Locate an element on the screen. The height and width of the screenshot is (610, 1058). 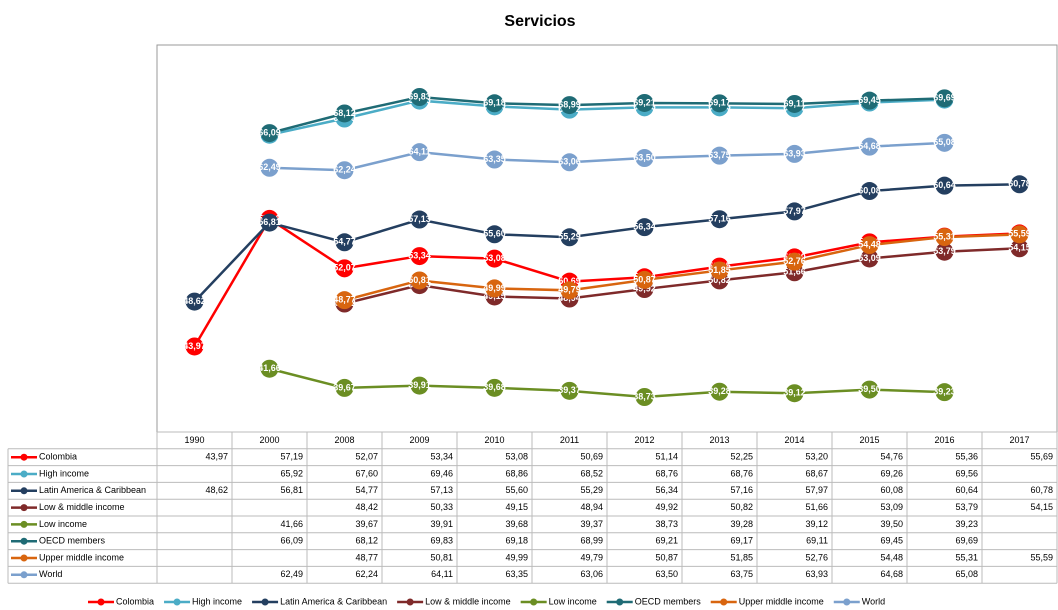
table-cell: 50,82 is located at coordinates (741, 507).